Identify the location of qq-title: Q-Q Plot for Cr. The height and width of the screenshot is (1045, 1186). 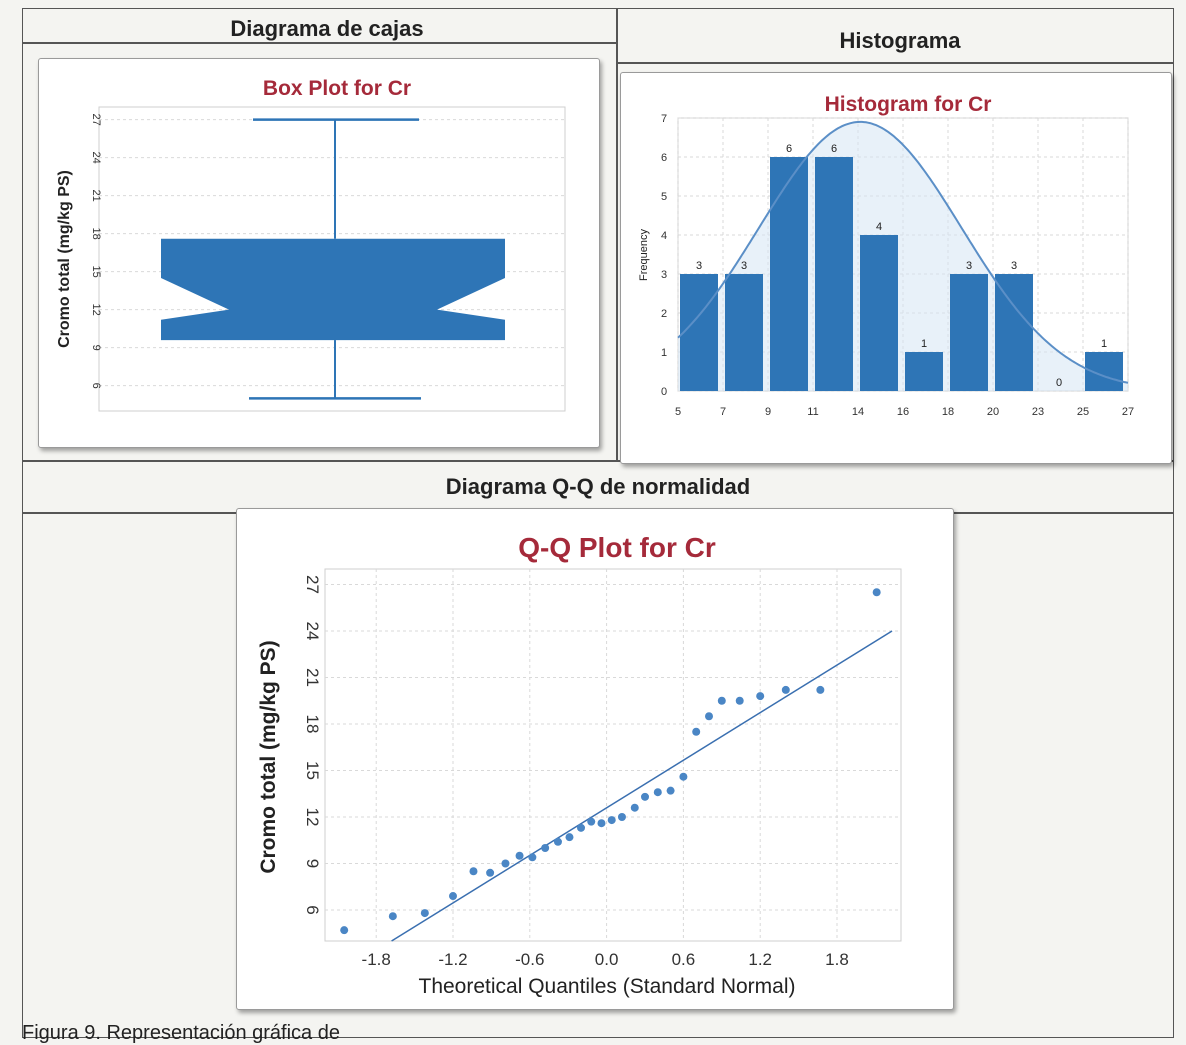
(617, 547).